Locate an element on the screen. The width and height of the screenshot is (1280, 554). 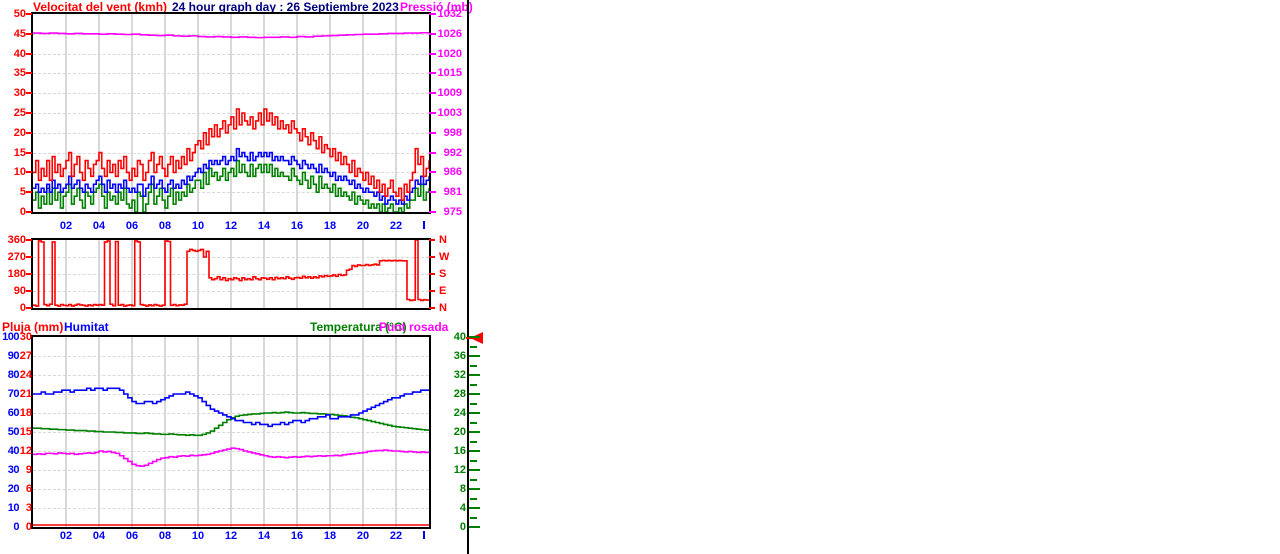
wind-speed-tick-label: 25 is located at coordinates (19, 113).